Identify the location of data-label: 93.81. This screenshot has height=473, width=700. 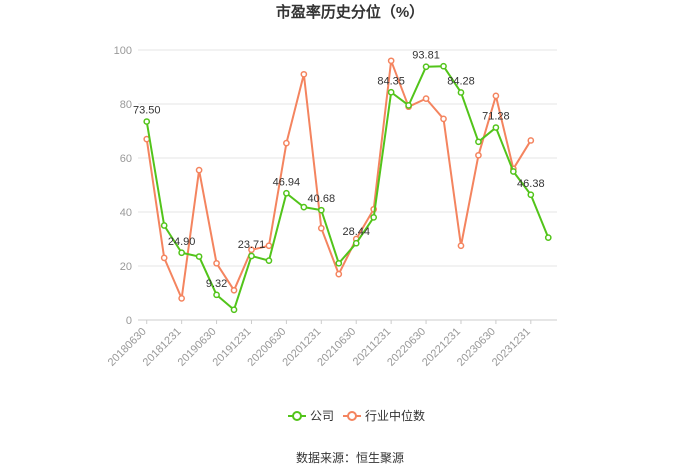
(426, 56).